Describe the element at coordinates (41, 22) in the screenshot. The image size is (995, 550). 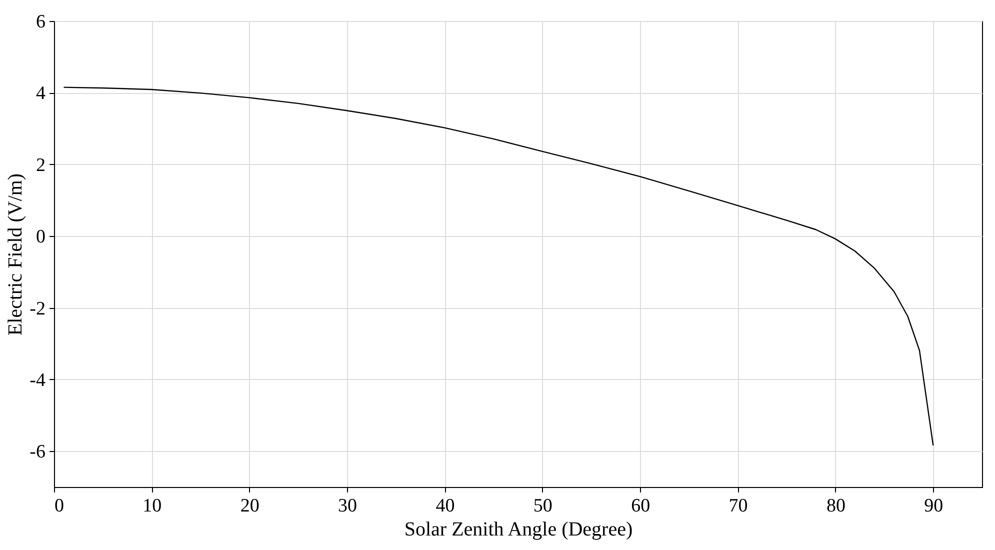
I see `y-tick-label: 6` at that location.